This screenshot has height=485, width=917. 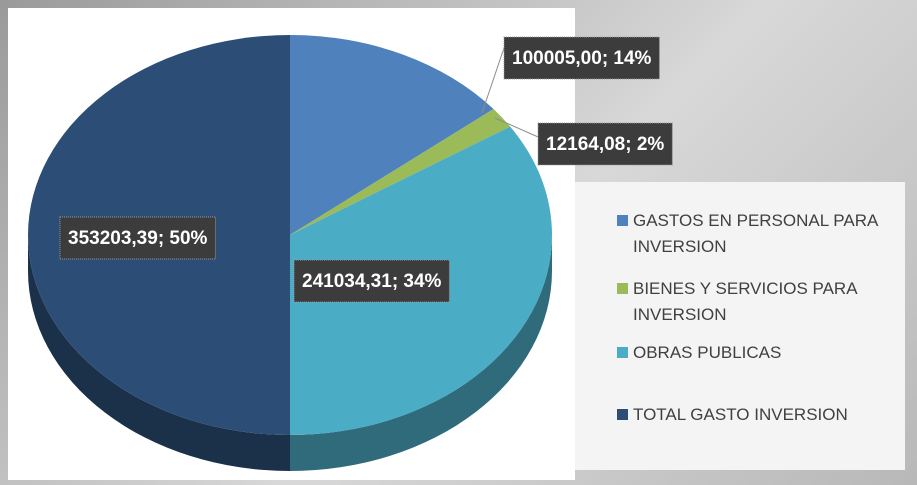 I want to click on data-label-text: 100005,00; 14%, so click(x=582, y=58).